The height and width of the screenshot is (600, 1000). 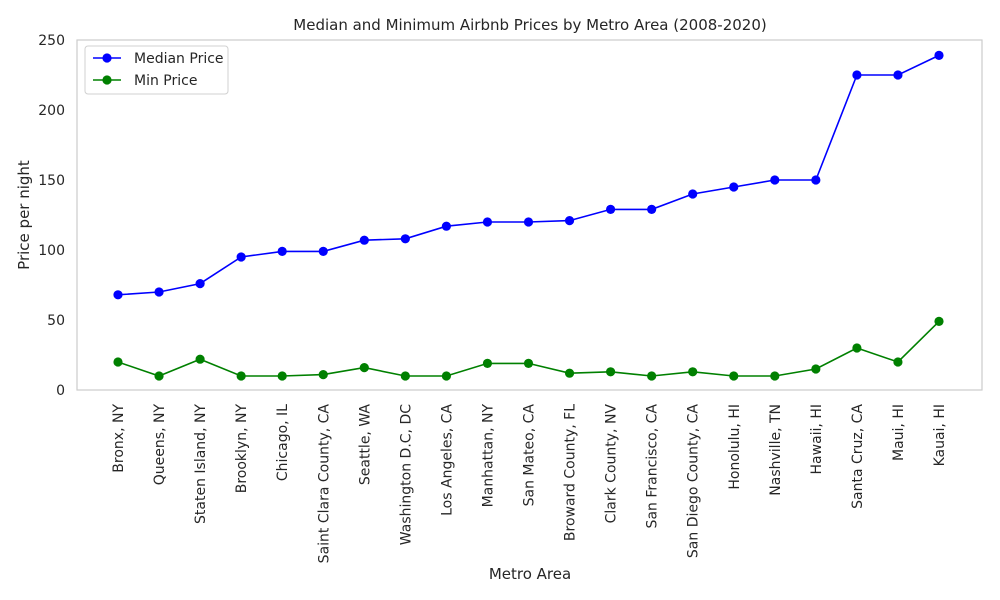 I want to click on x-tick-label: Maui, HI, so click(x=899, y=432).